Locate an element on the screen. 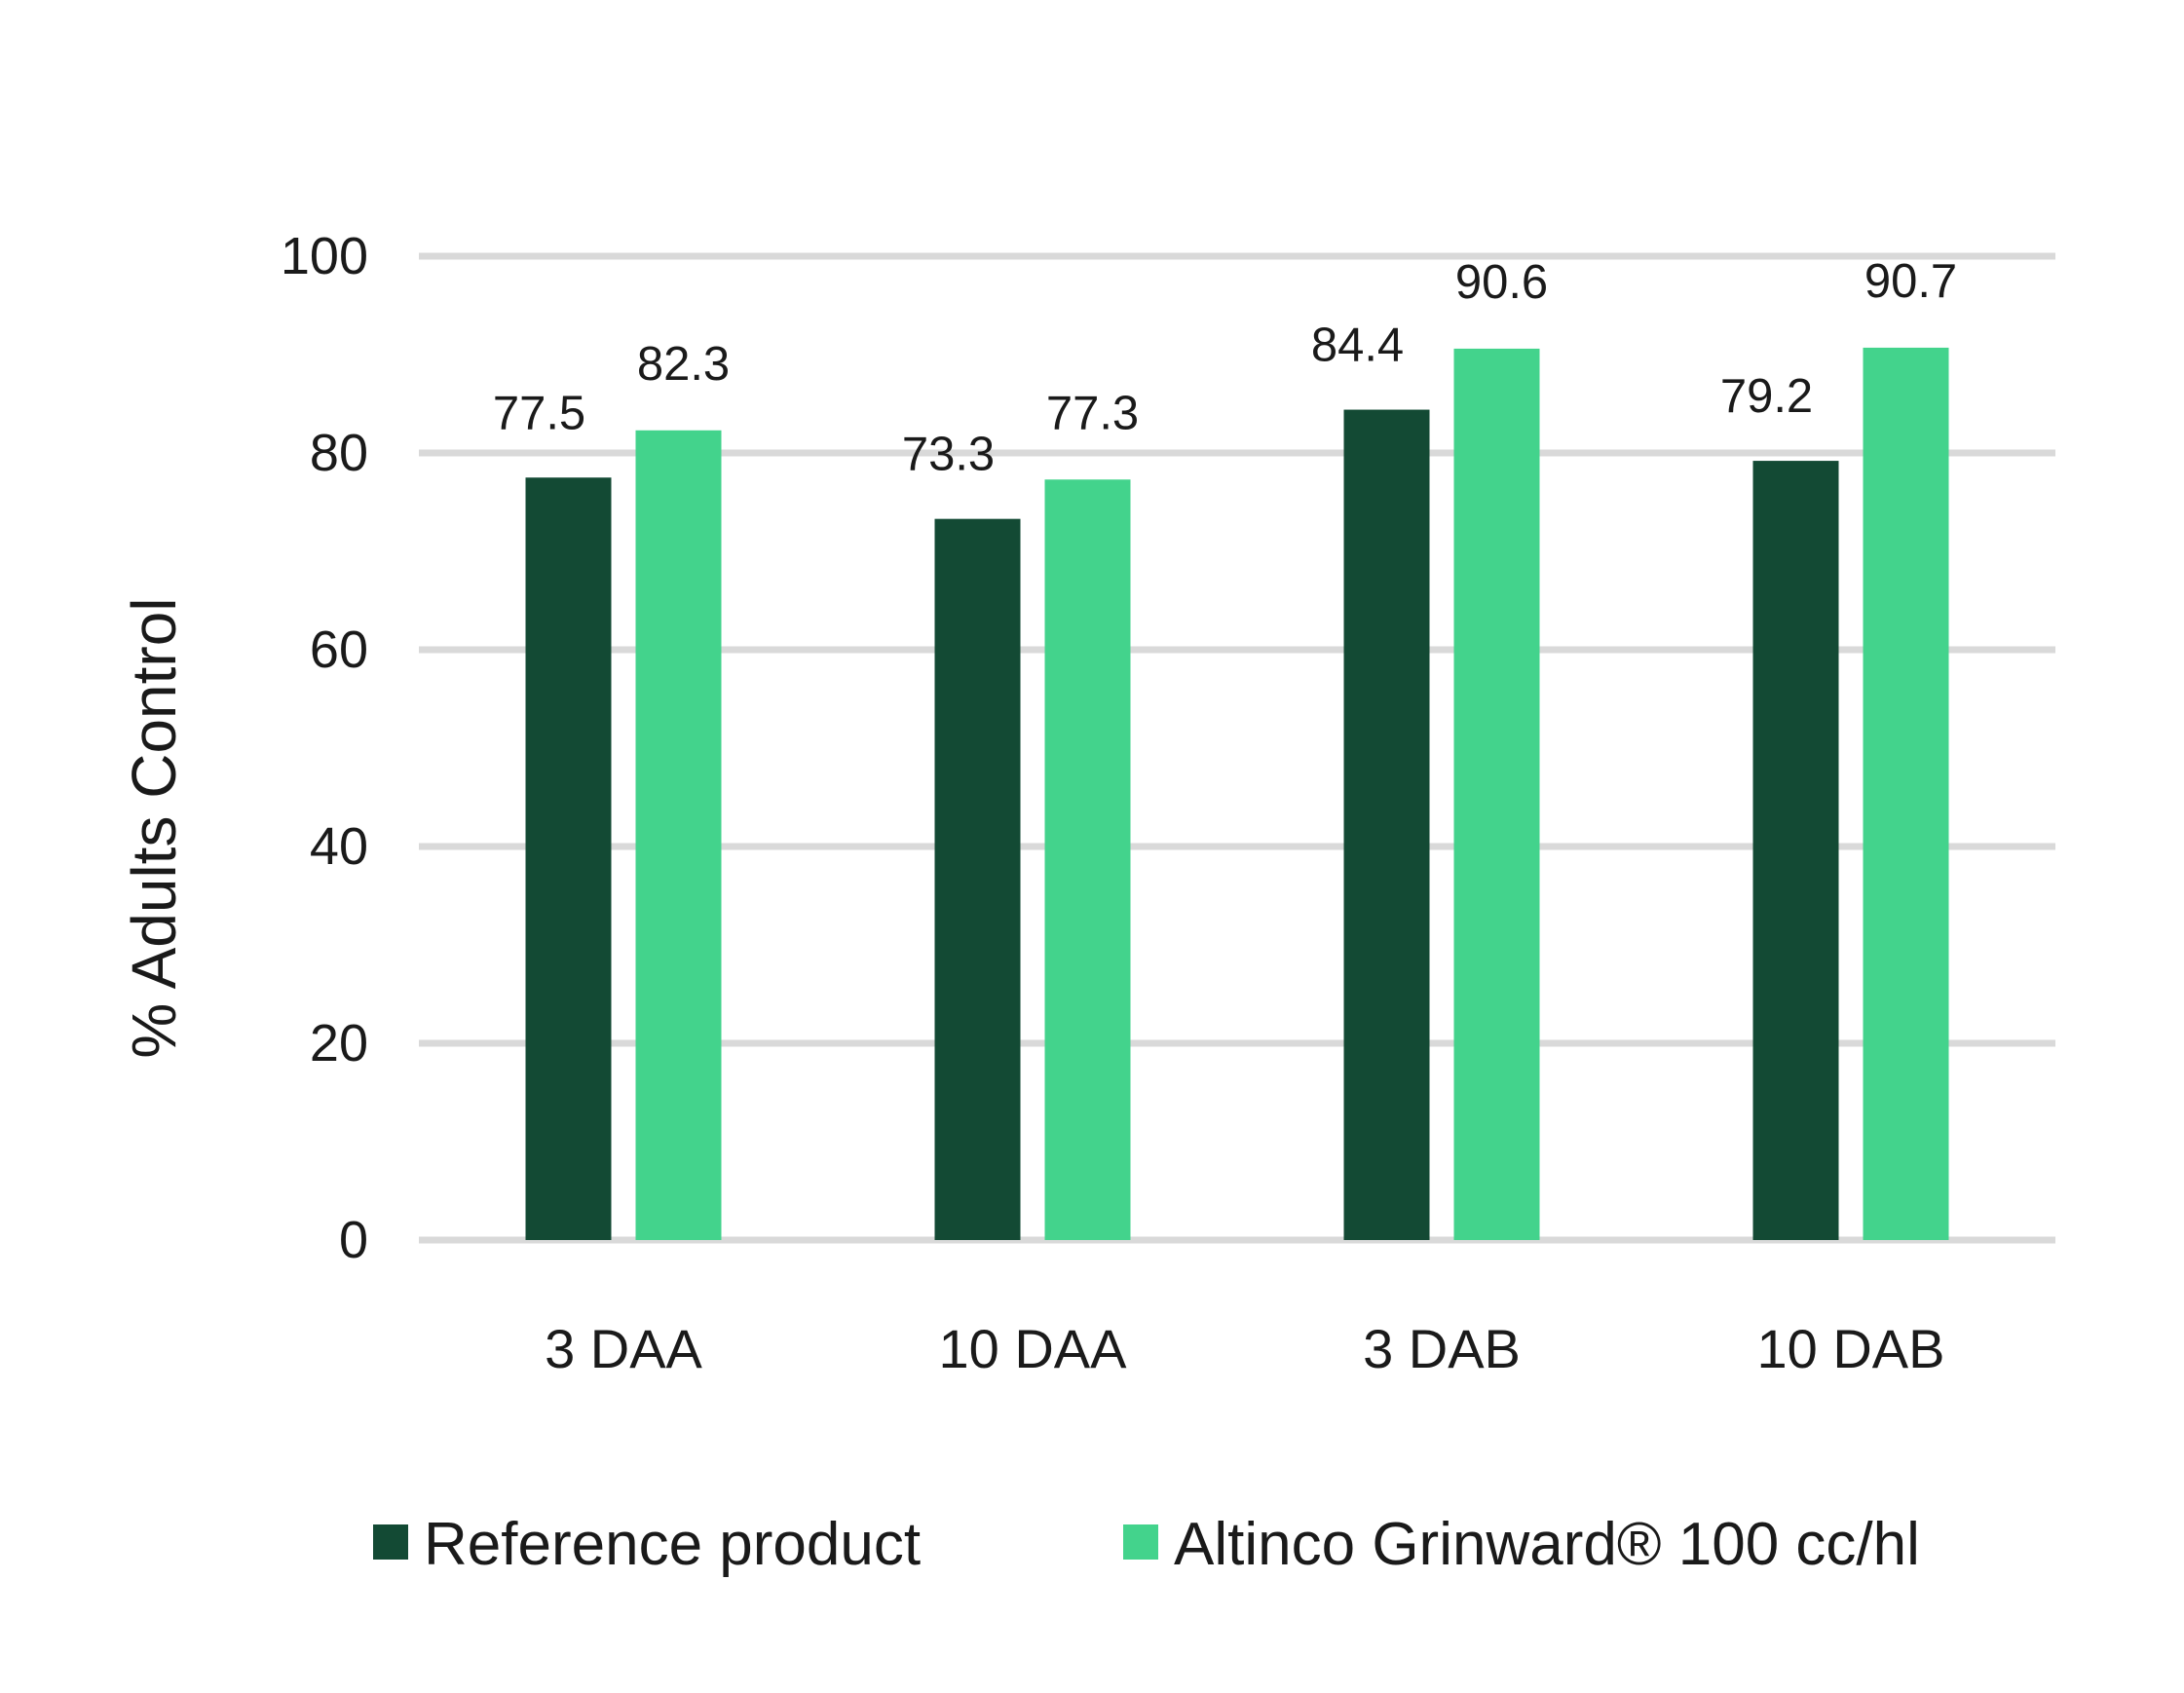  y-tick-label: 80 is located at coordinates (339, 453).